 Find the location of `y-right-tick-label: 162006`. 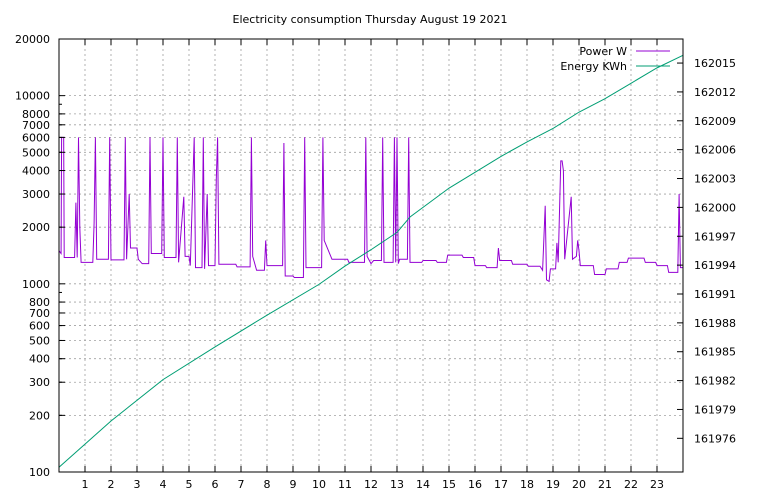

y-right-tick-label: 162006 is located at coordinates (715, 150).